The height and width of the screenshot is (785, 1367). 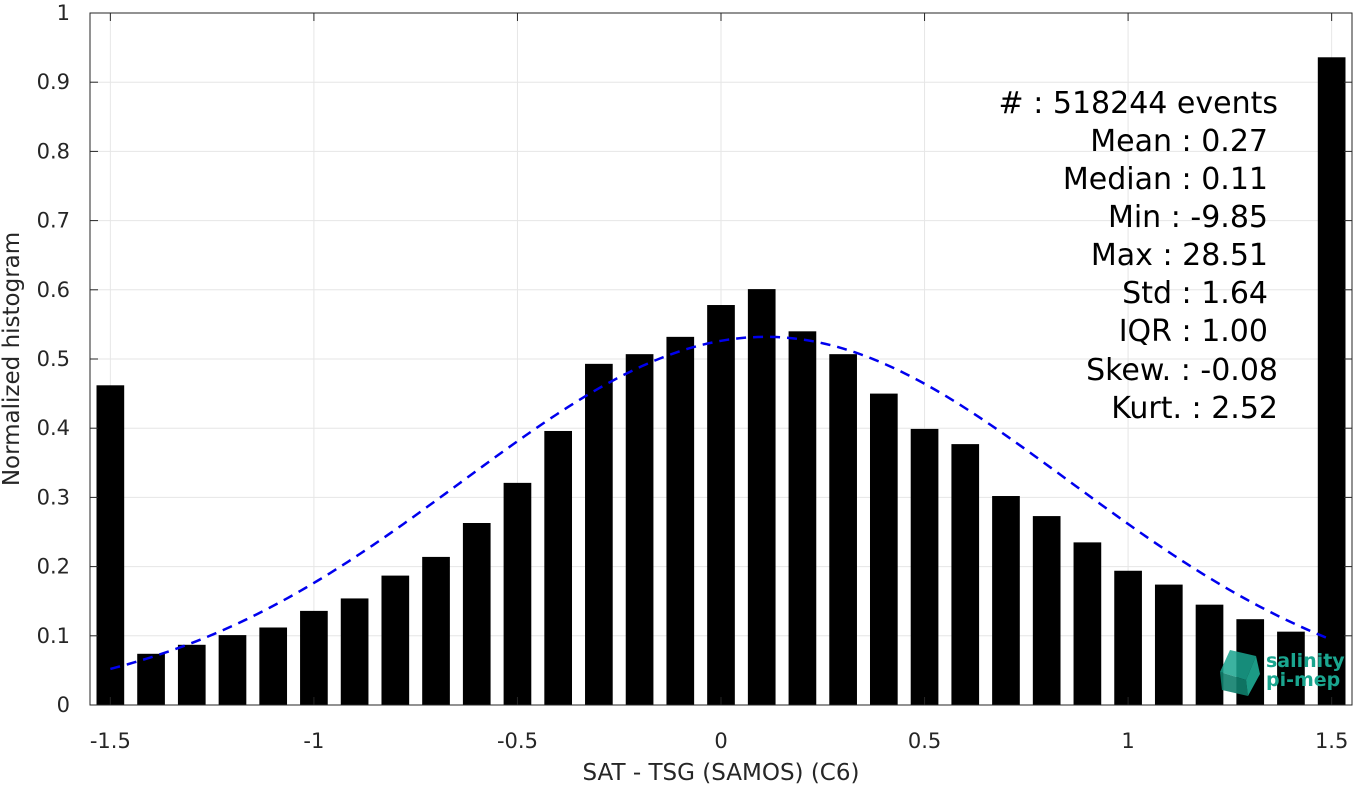 What do you see at coordinates (1303, 680) in the screenshot?
I see `logo-line2: pi-mep` at bounding box center [1303, 680].